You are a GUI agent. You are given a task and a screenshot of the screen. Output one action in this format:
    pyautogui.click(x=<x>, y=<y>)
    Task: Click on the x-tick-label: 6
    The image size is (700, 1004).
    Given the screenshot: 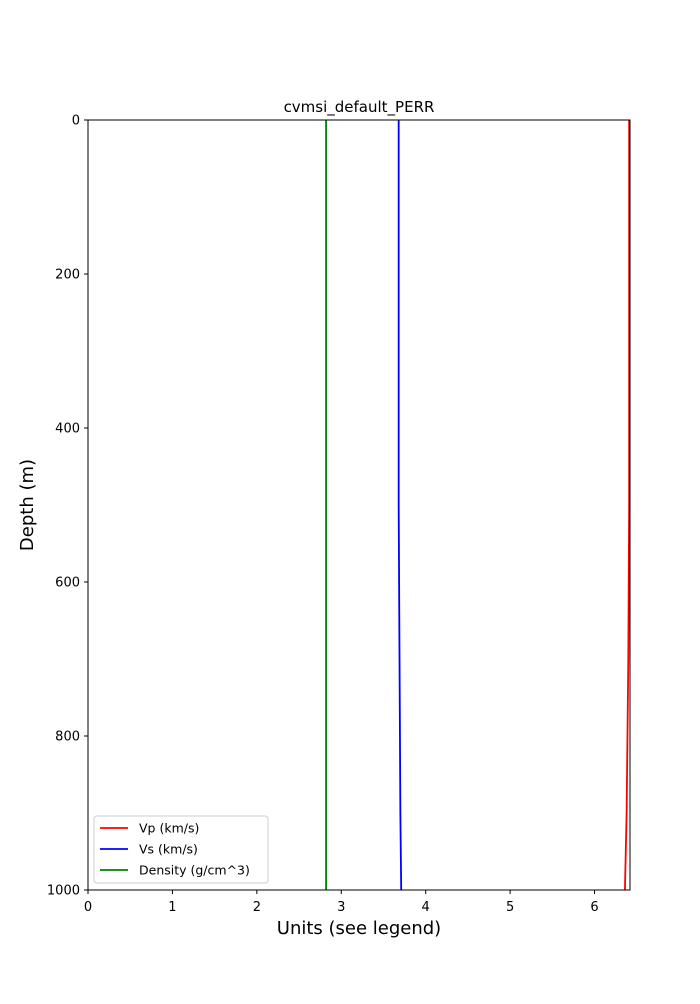 What is the action you would take?
    pyautogui.click(x=594, y=907)
    